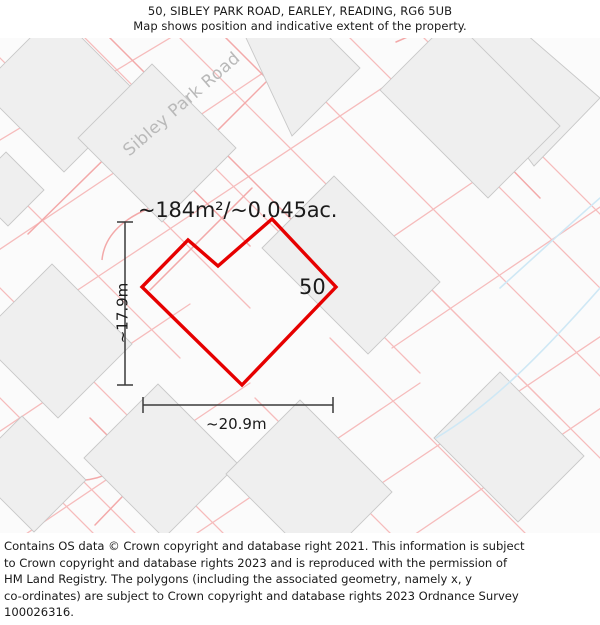 This screenshot has width=600, height=625. What do you see at coordinates (517, 318) in the screenshot?
I see `water-line` at bounding box center [517, 318].